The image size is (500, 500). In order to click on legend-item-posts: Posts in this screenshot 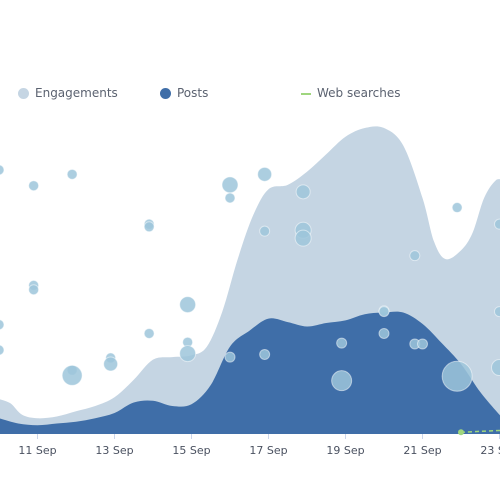, I will do `click(184, 93)`.